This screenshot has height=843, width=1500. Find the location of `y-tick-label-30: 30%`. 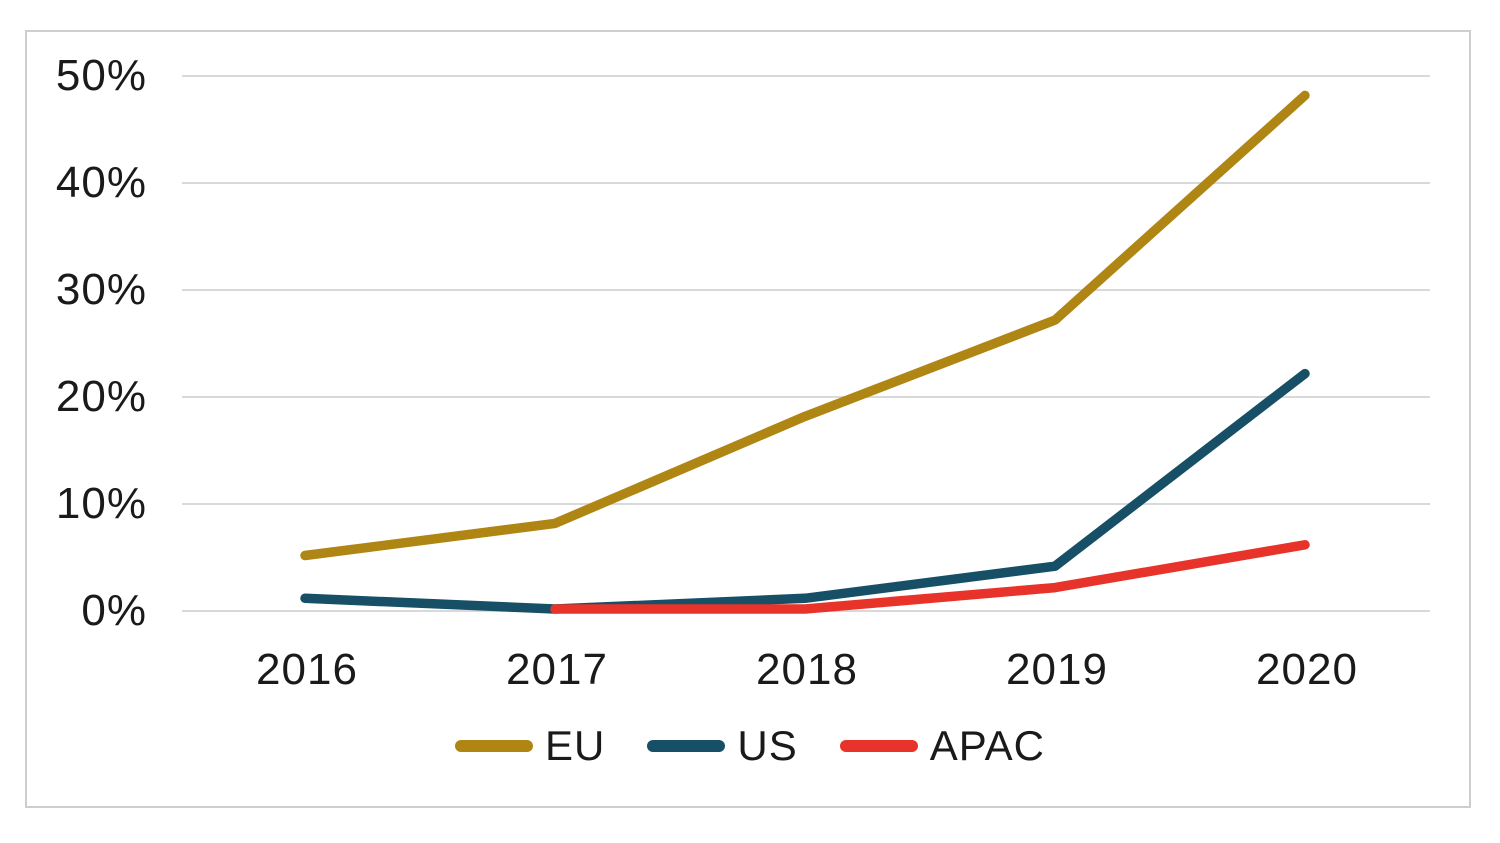

y-tick-label-30: 30% is located at coordinates (101, 289).